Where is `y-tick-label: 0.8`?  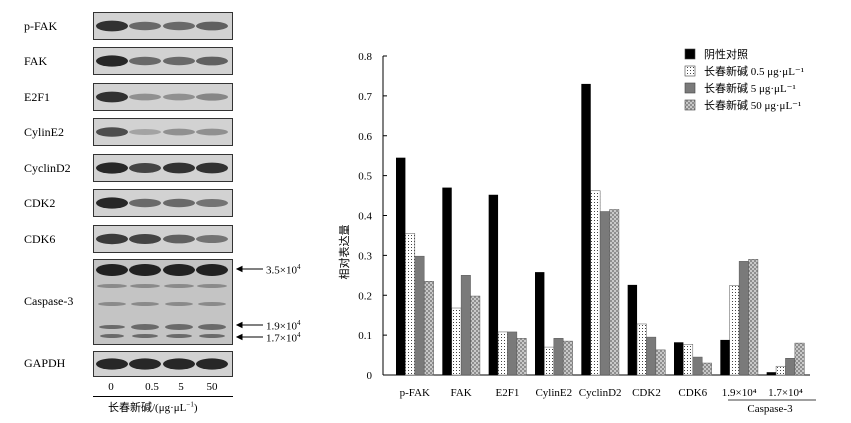 y-tick-label: 0.8 is located at coordinates (365, 57).